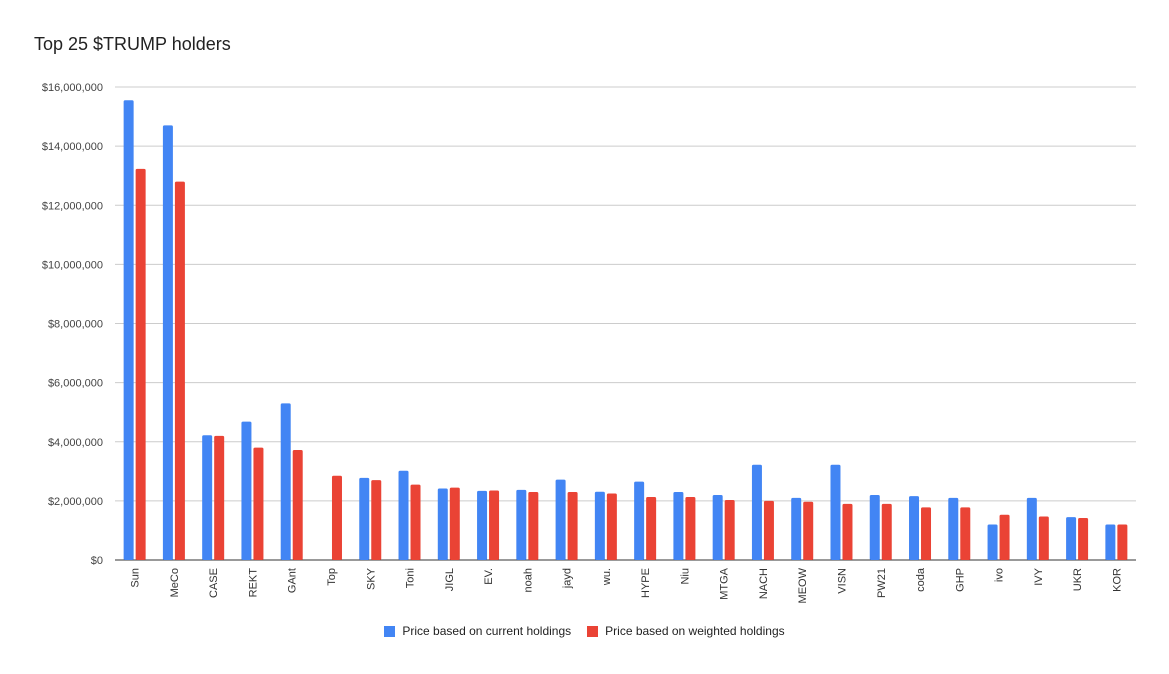 The width and height of the screenshot is (1169, 674). What do you see at coordinates (725, 583) in the screenshot?
I see `x-tick-label: MTGA` at bounding box center [725, 583].